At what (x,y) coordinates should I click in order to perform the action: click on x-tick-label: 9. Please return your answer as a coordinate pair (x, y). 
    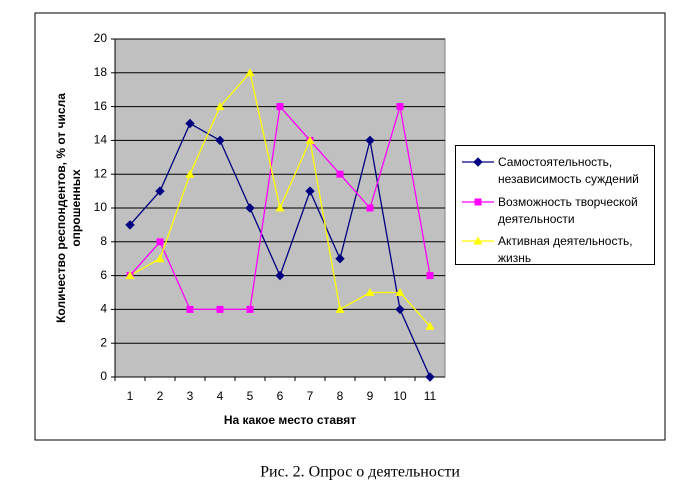
    Looking at the image, I should click on (370, 396).